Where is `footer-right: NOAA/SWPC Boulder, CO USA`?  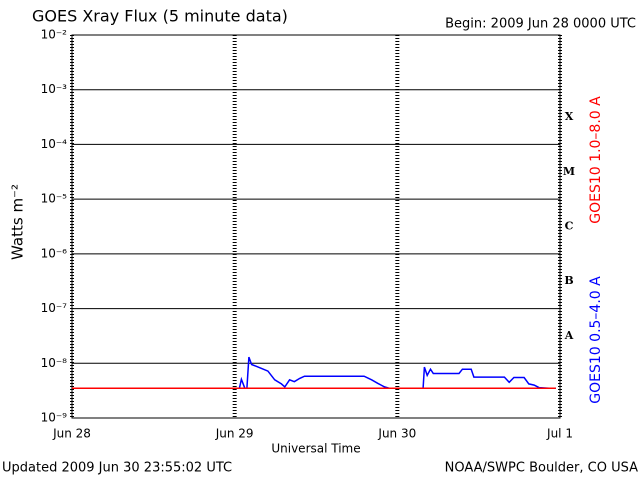
footer-right: NOAA/SWPC Boulder, CO USA is located at coordinates (541, 468).